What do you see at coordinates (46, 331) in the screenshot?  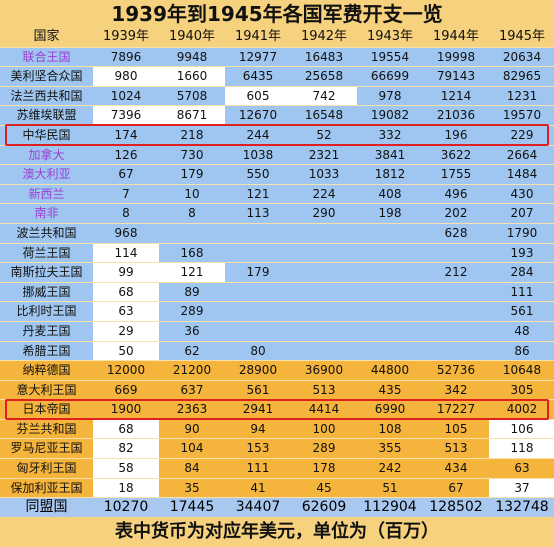 I see `country-name: 丹麦王国` at bounding box center [46, 331].